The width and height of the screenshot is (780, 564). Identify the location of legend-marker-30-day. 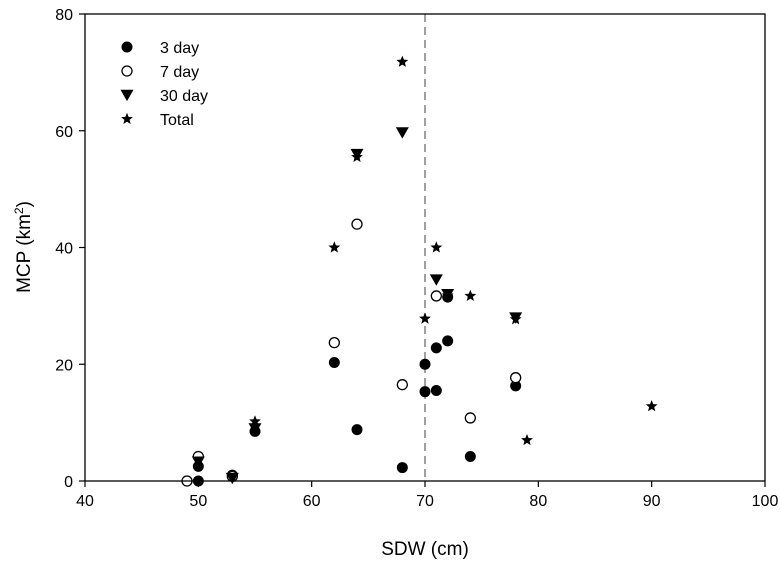
(127, 95).